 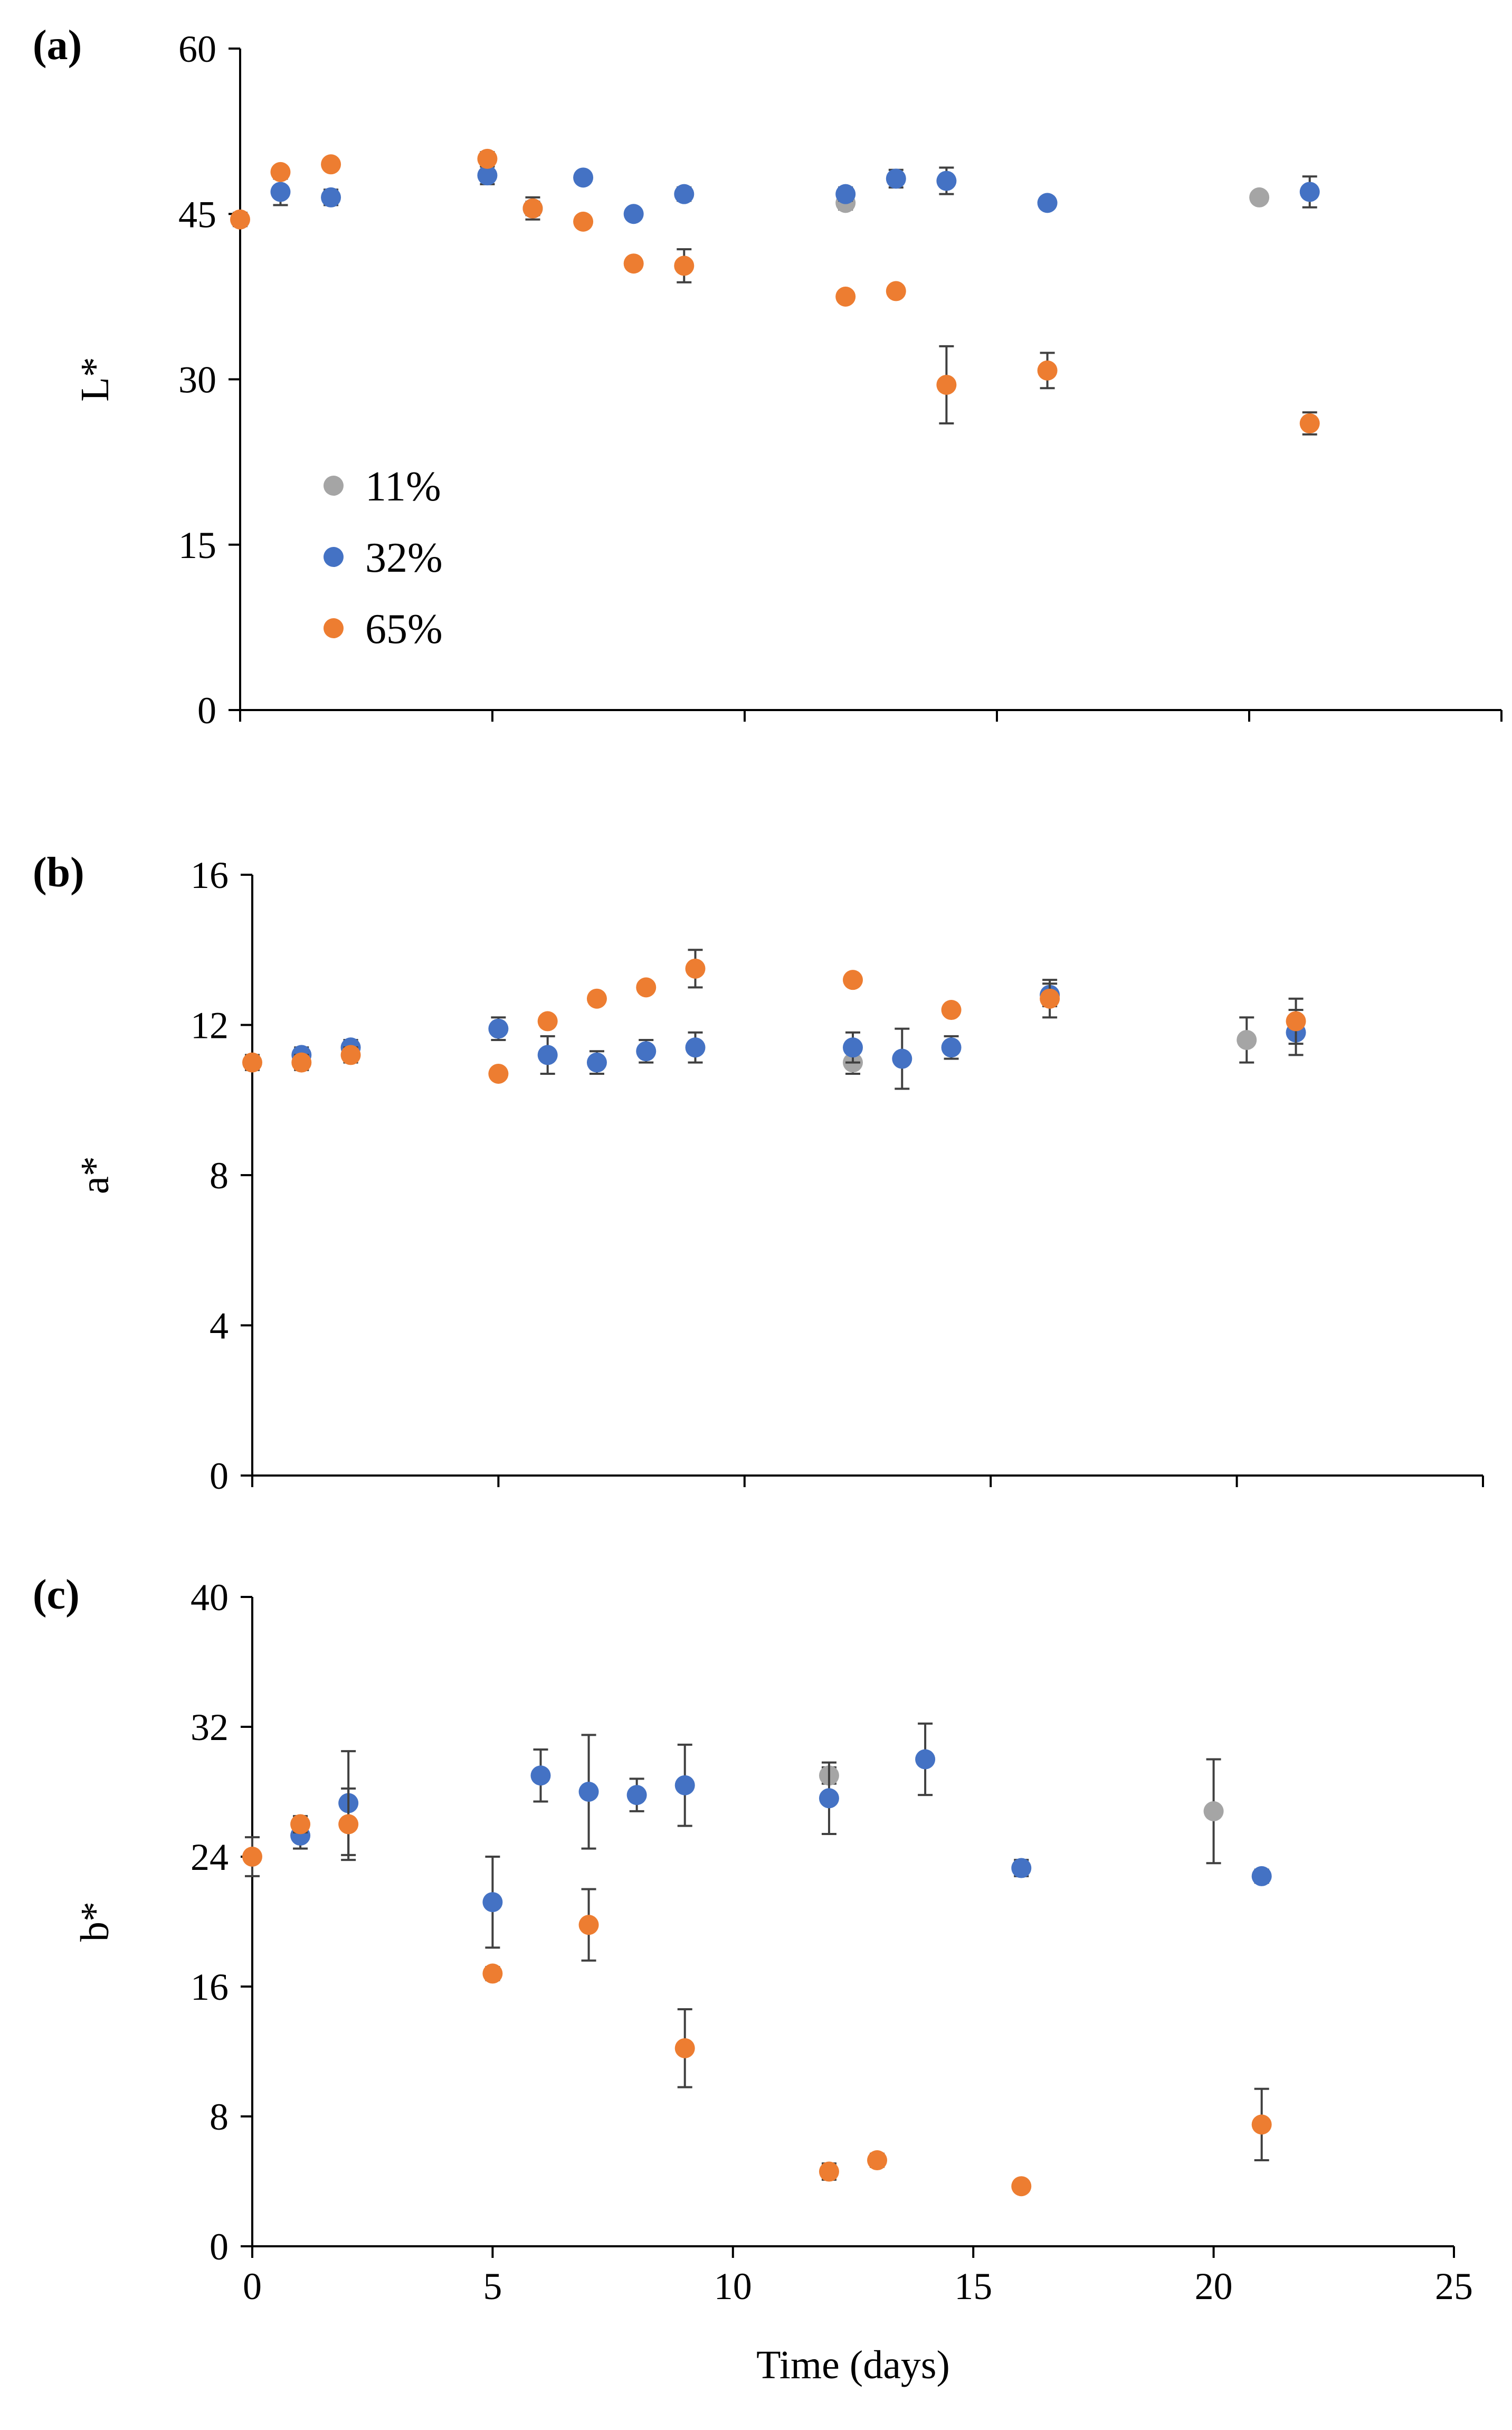 What do you see at coordinates (56, 1595) in the screenshot?
I see `panel-label: (c)` at bounding box center [56, 1595].